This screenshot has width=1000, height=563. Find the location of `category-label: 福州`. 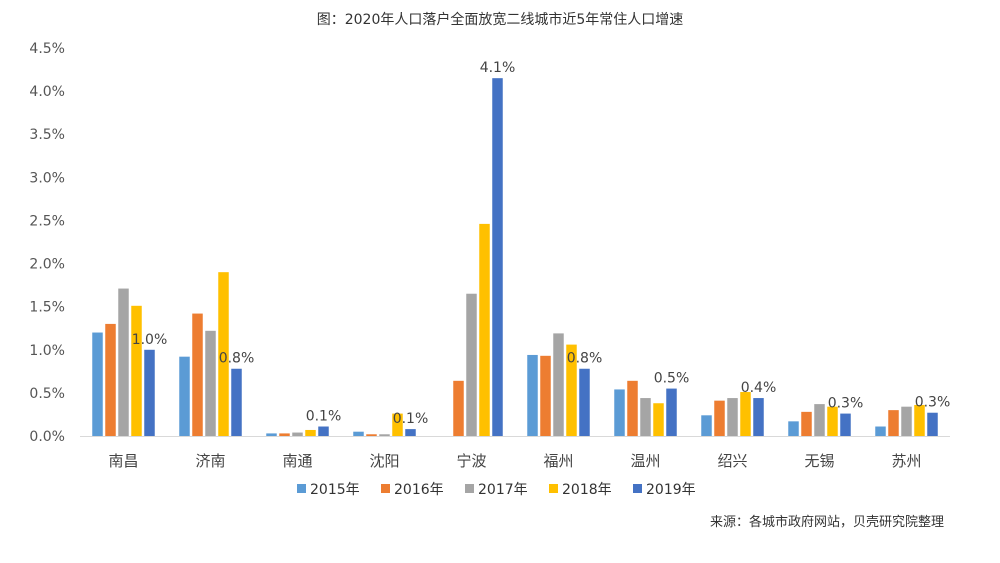

category-label: 福州 is located at coordinates (558, 461).